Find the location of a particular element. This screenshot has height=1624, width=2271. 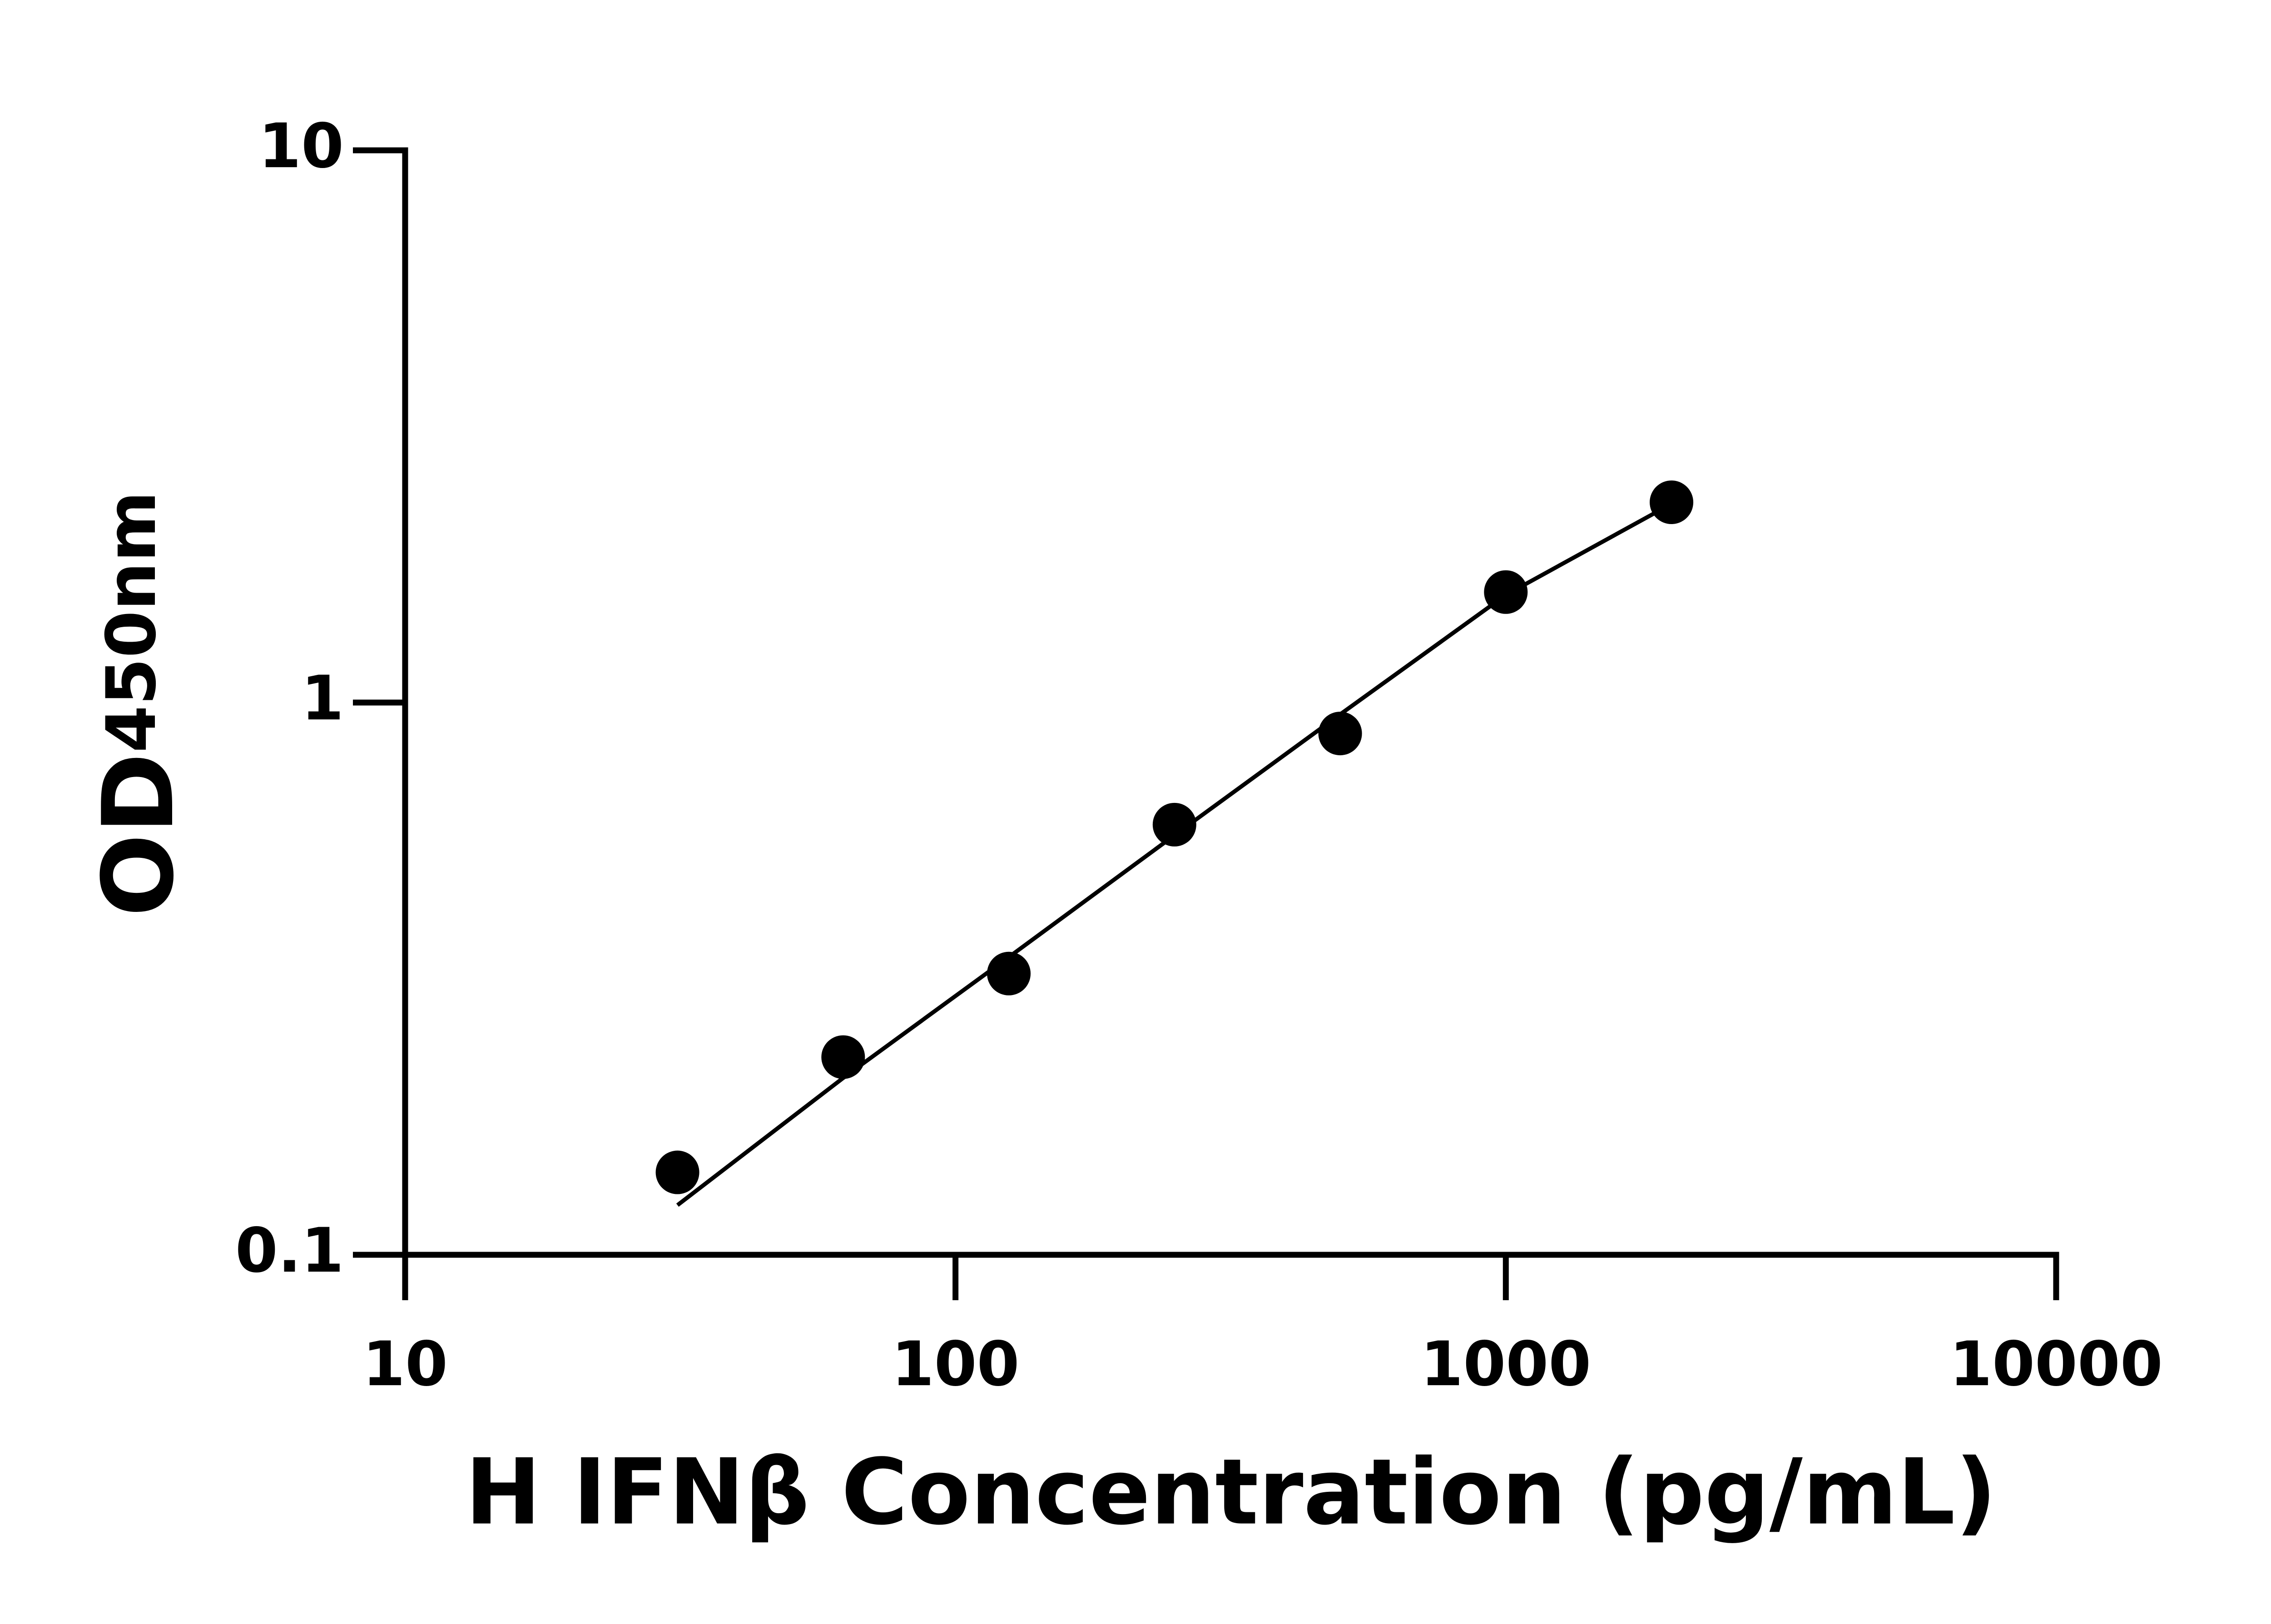

x-tick-label: 10000 is located at coordinates (2056, 1364).